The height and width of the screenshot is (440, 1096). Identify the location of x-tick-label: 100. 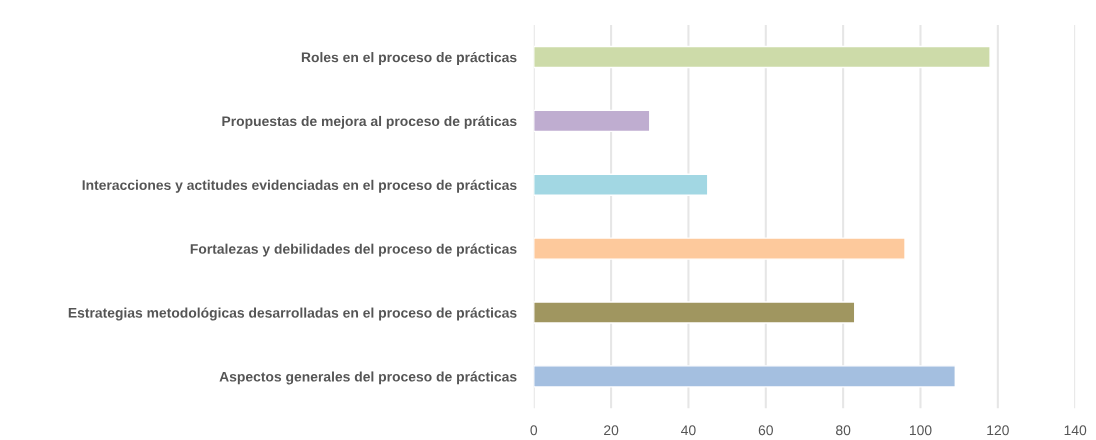
(920, 430).